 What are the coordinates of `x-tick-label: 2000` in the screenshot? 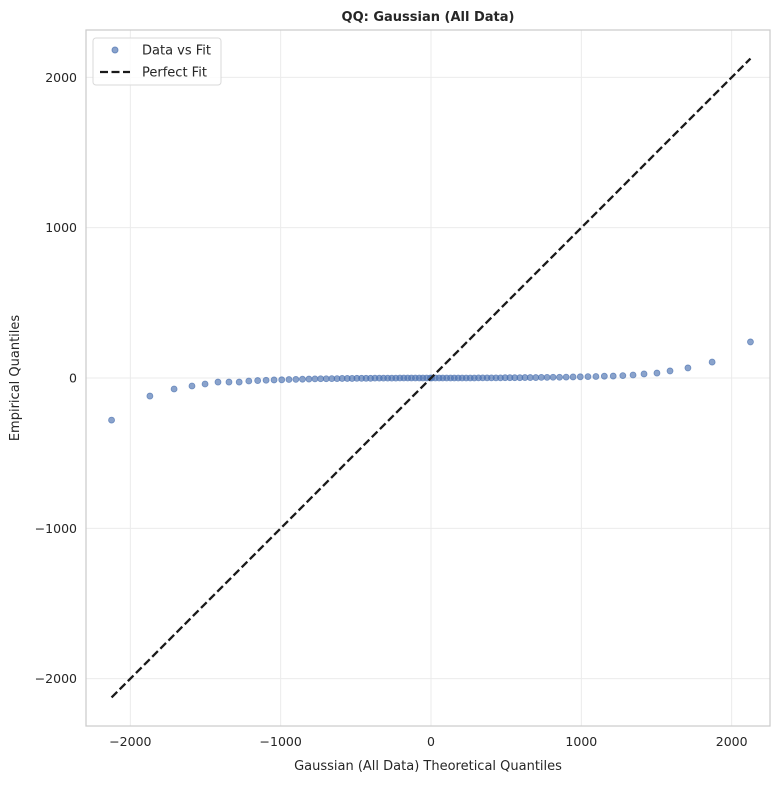 It's located at (732, 741).